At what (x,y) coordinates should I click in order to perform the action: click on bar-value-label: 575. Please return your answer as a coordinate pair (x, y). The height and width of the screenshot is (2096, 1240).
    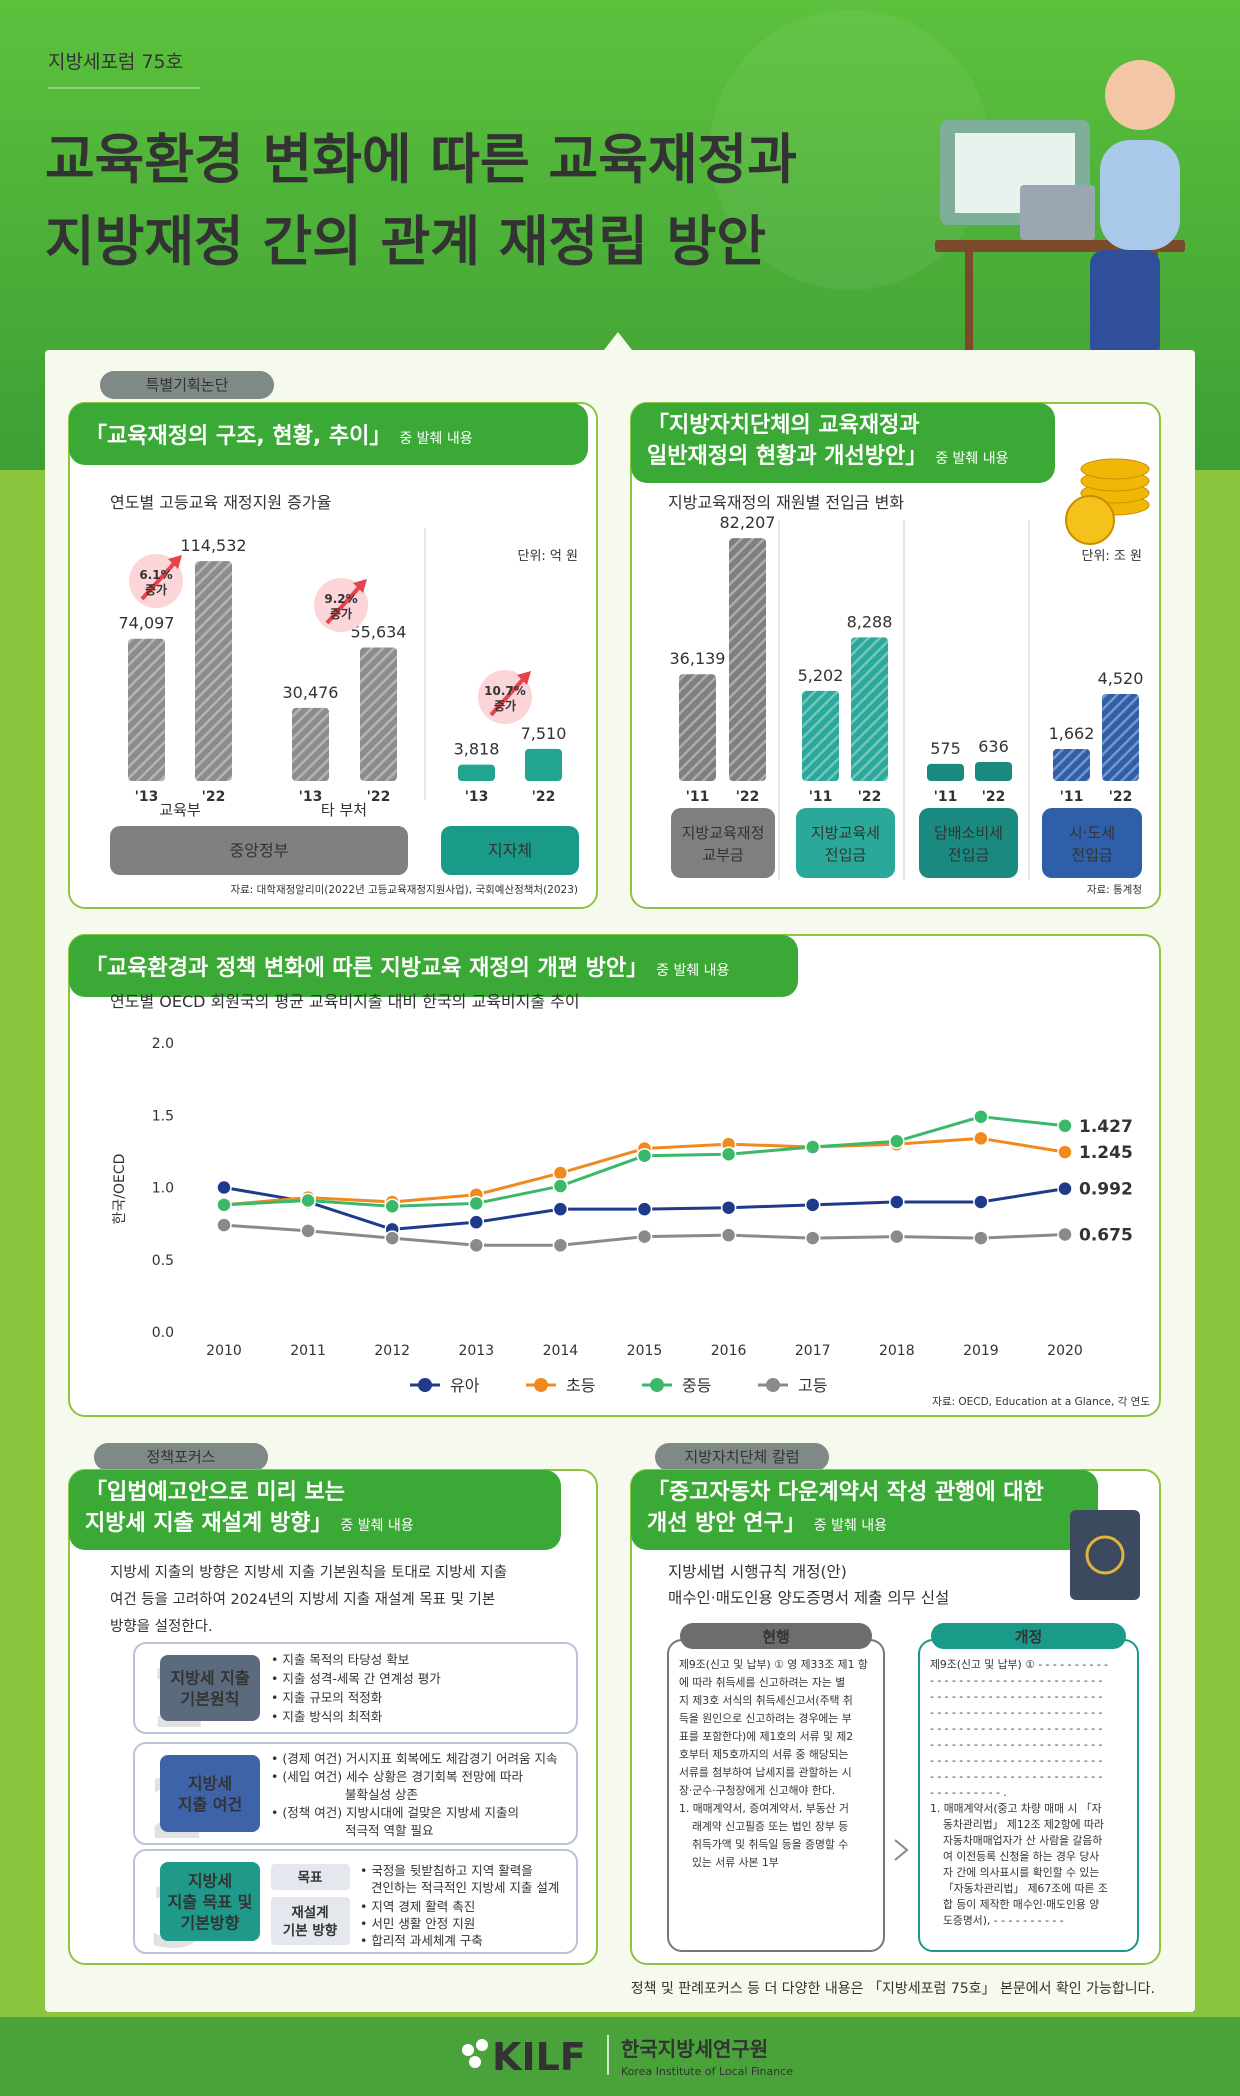
    Looking at the image, I should click on (945, 748).